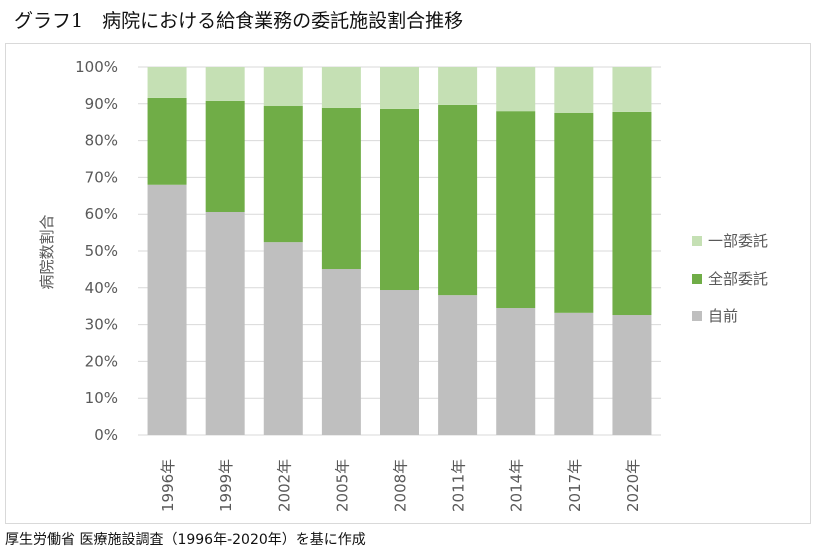 The image size is (816, 557). I want to click on bar-2020年-自前, so click(632, 375).